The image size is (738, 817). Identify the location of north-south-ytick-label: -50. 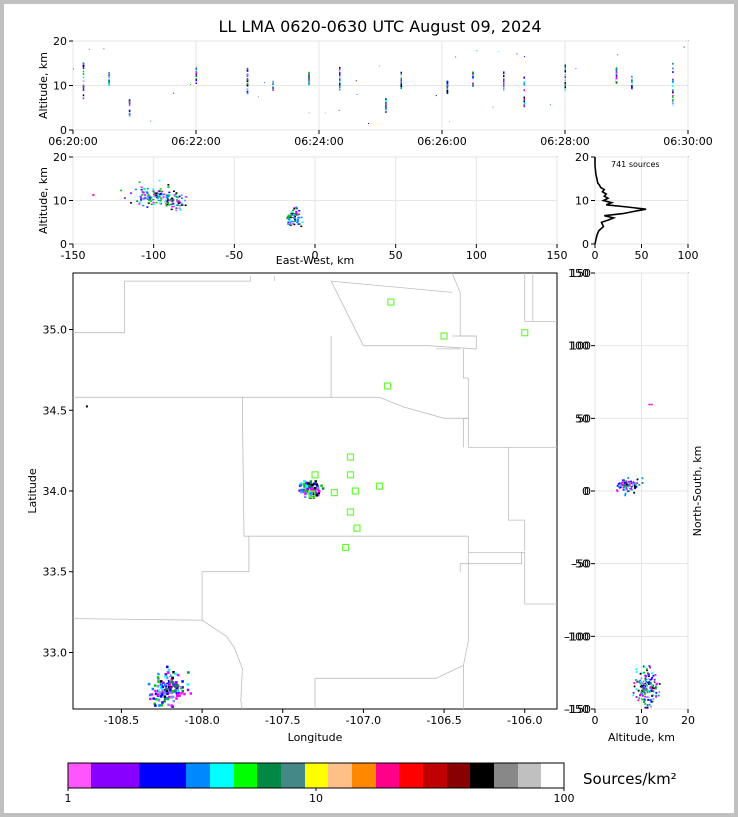
(582, 564).